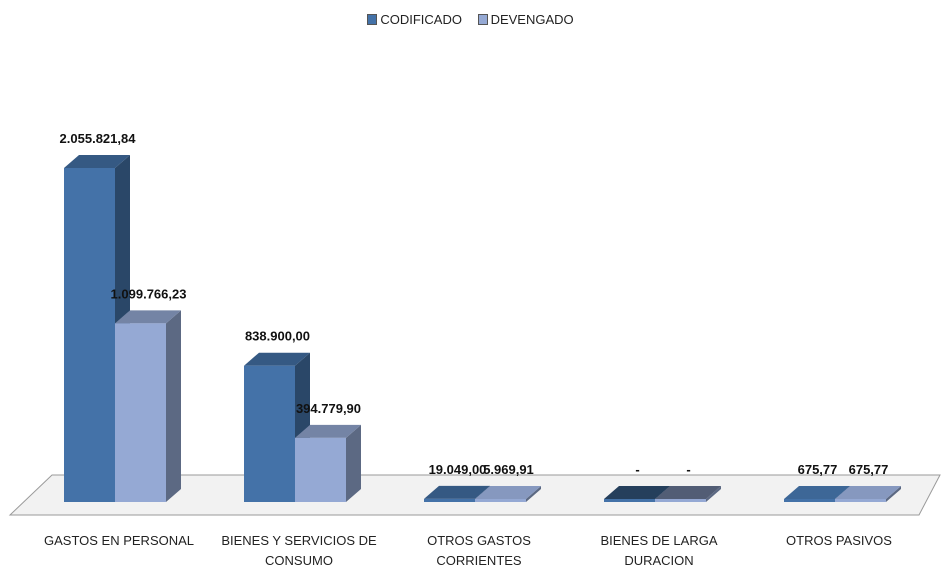 This screenshot has height=567, width=941. What do you see at coordinates (839, 540) in the screenshot?
I see `category-label-4-0: OTROS PASIVOS` at bounding box center [839, 540].